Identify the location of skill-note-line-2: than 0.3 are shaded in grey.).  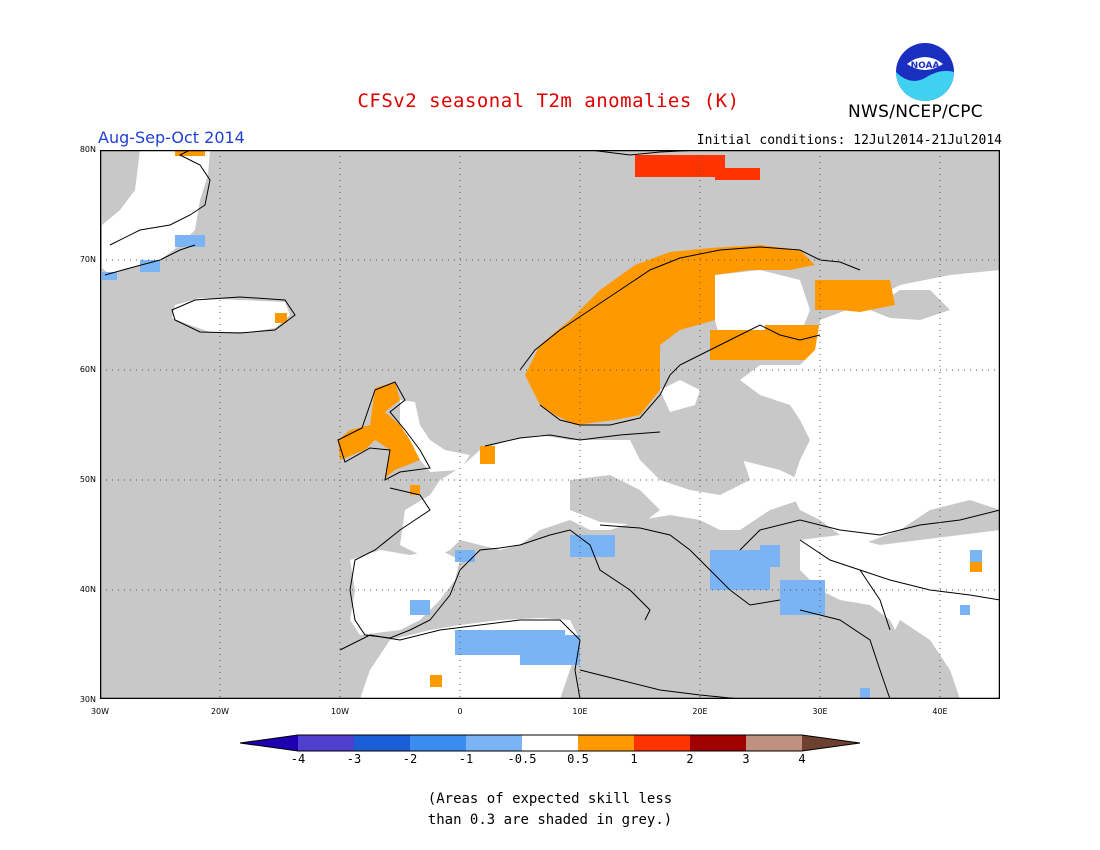
(550, 820).